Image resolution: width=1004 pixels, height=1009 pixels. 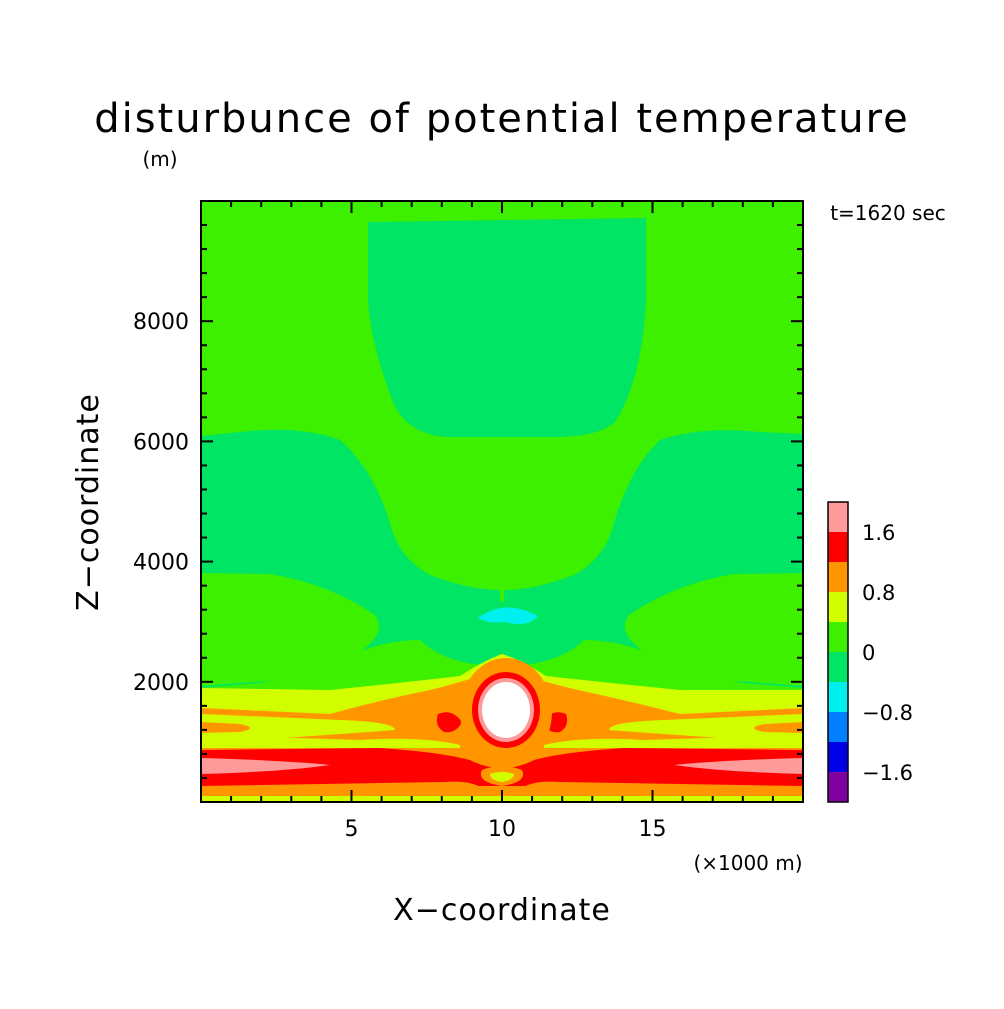 What do you see at coordinates (159, 159) in the screenshot?
I see `y-unit-label: (m)` at bounding box center [159, 159].